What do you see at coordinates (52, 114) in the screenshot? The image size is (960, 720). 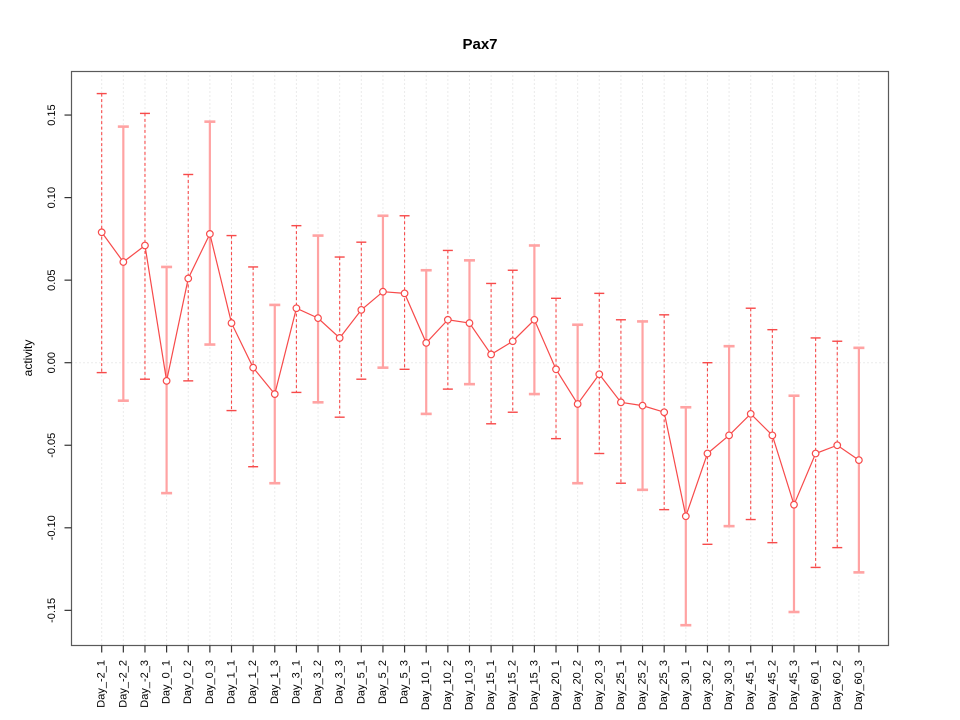 I see `y-tick-label: 0.15` at bounding box center [52, 114].